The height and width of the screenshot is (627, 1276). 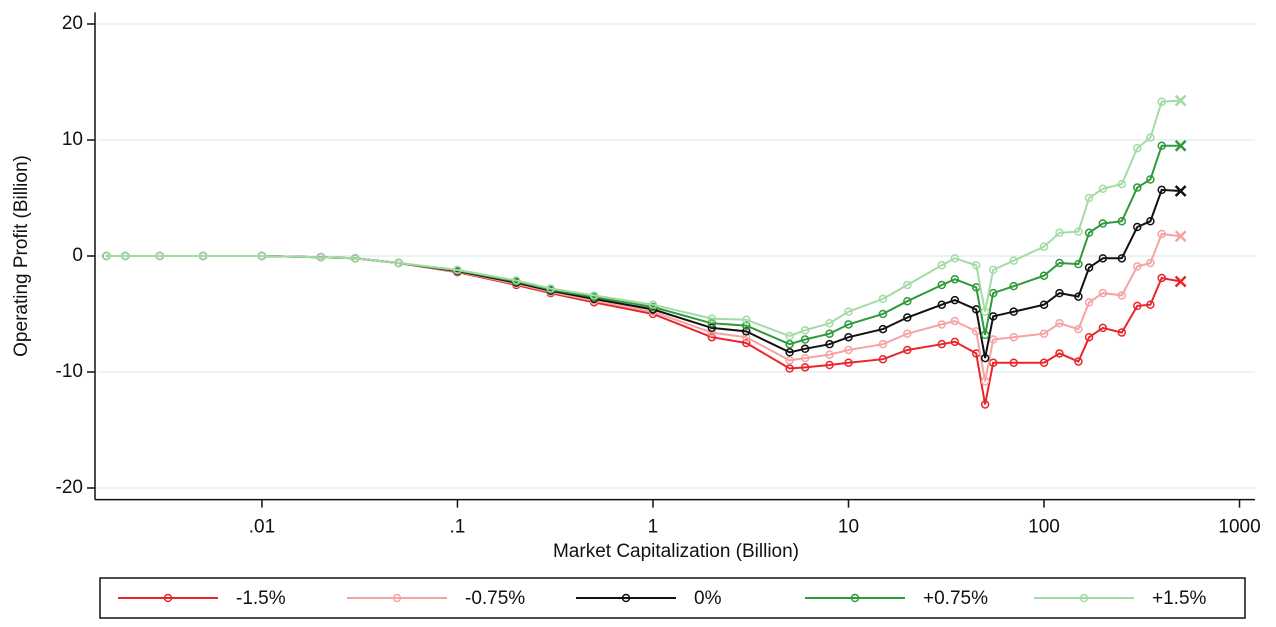 What do you see at coordinates (458, 527) in the screenshot?
I see `x-tick-label: .1` at bounding box center [458, 527].